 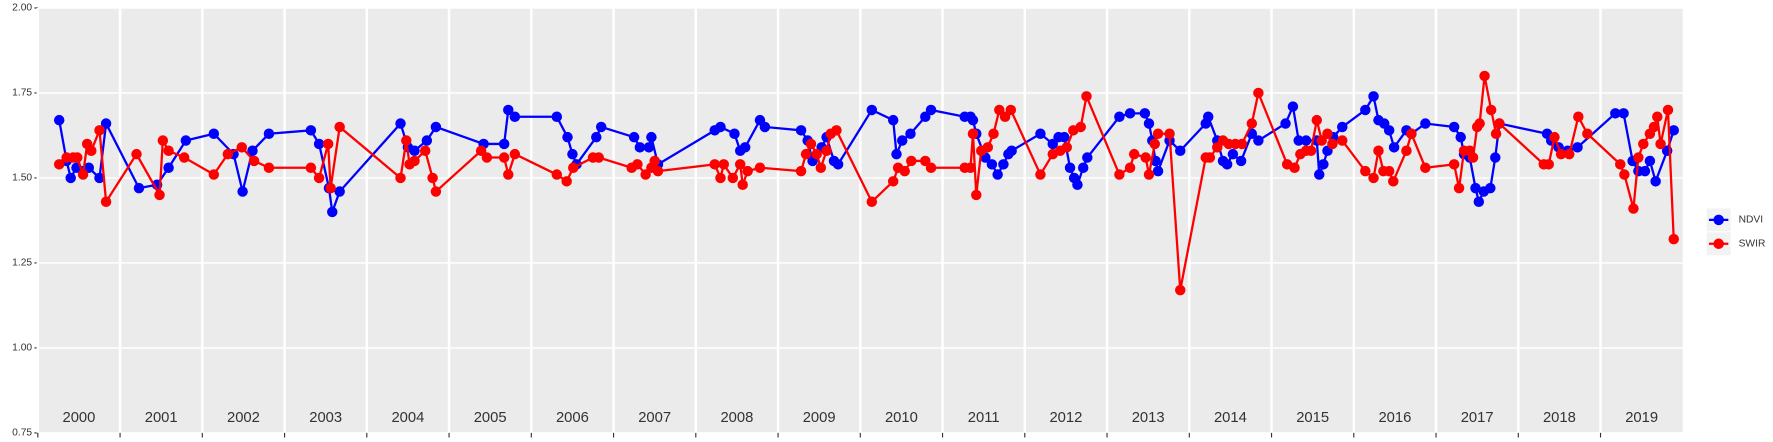 I want to click on y-tick-label: 2.00, so click(x=22, y=8).